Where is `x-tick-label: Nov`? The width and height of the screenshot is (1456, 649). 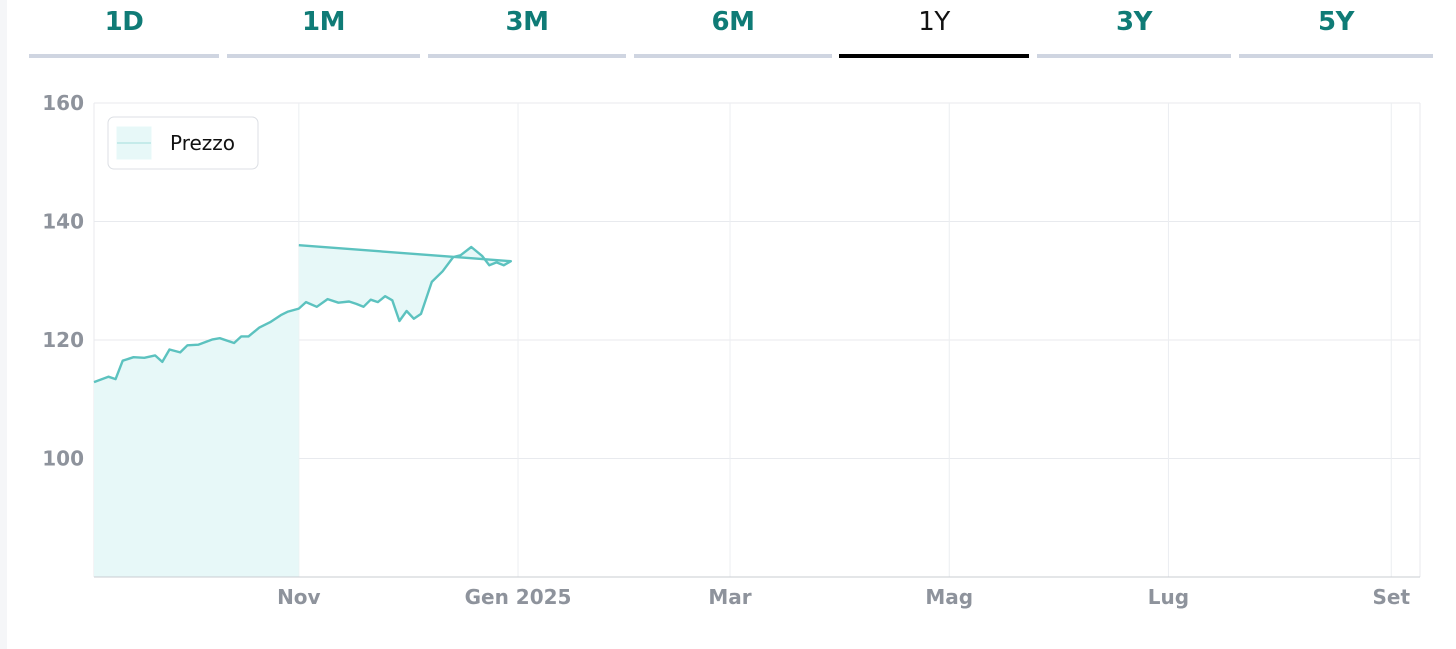 x-tick-label: Nov is located at coordinates (299, 597).